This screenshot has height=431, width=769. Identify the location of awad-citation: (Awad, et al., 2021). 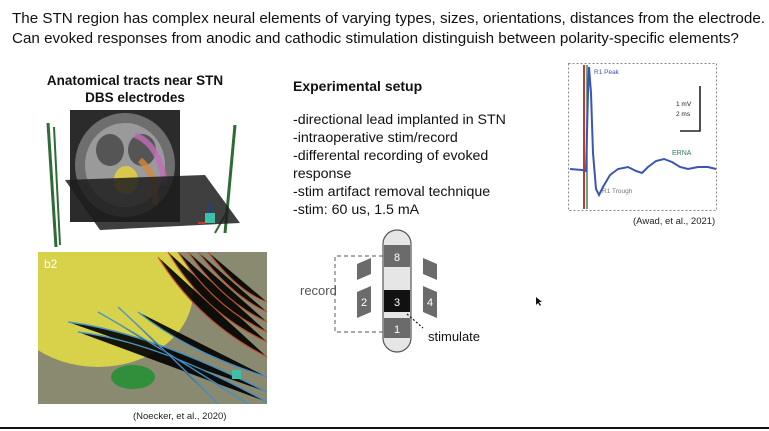
(674, 221).